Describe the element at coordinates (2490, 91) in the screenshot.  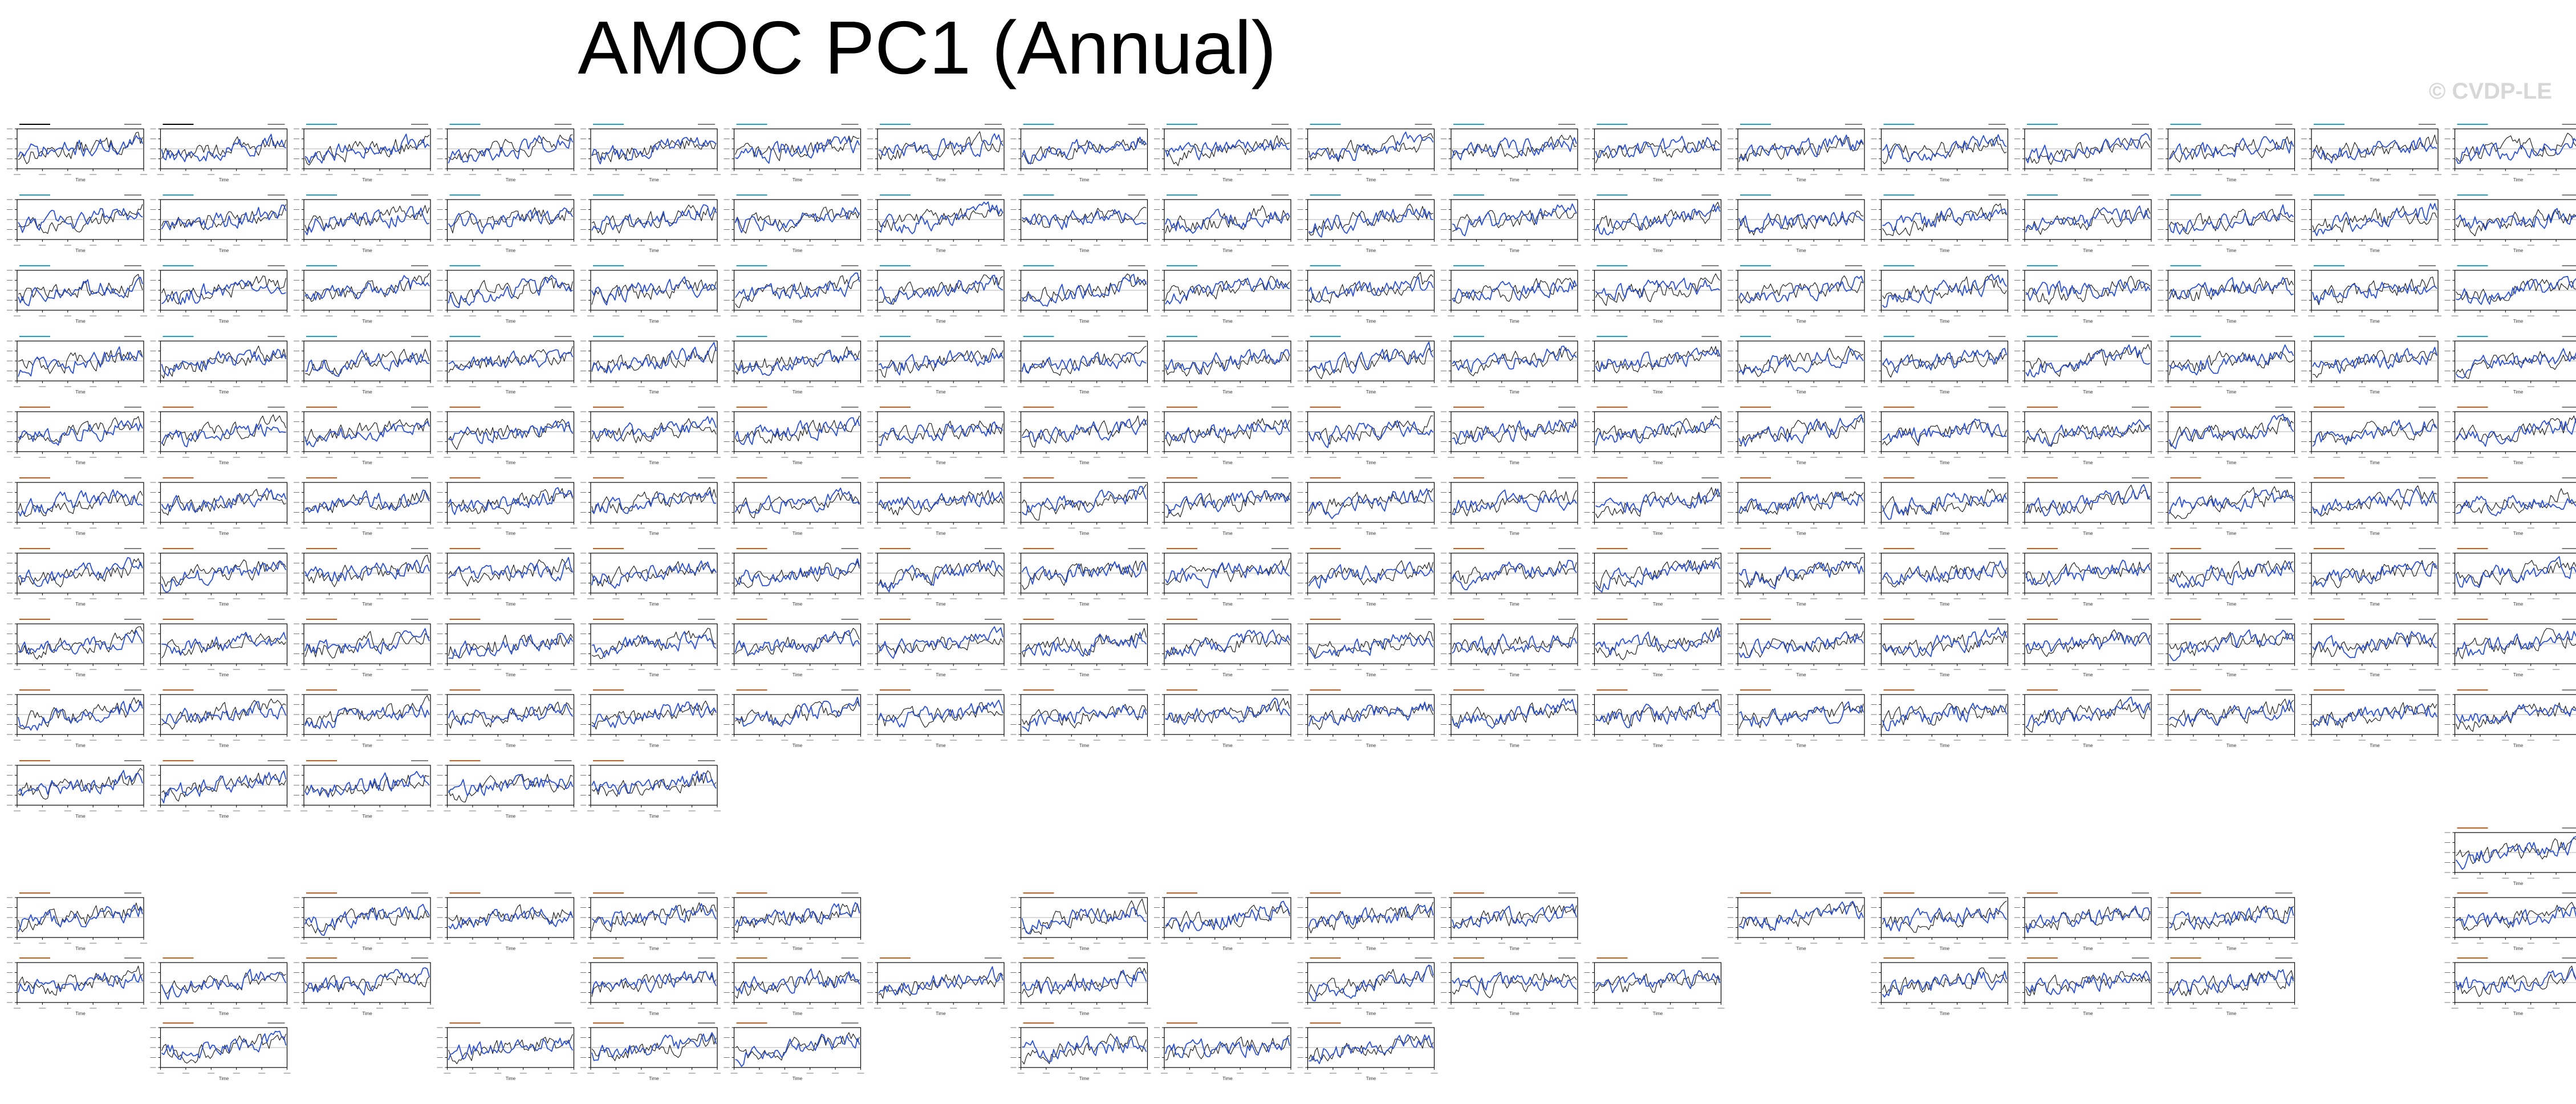
I see `watermark: © CVDP-LE` at that location.